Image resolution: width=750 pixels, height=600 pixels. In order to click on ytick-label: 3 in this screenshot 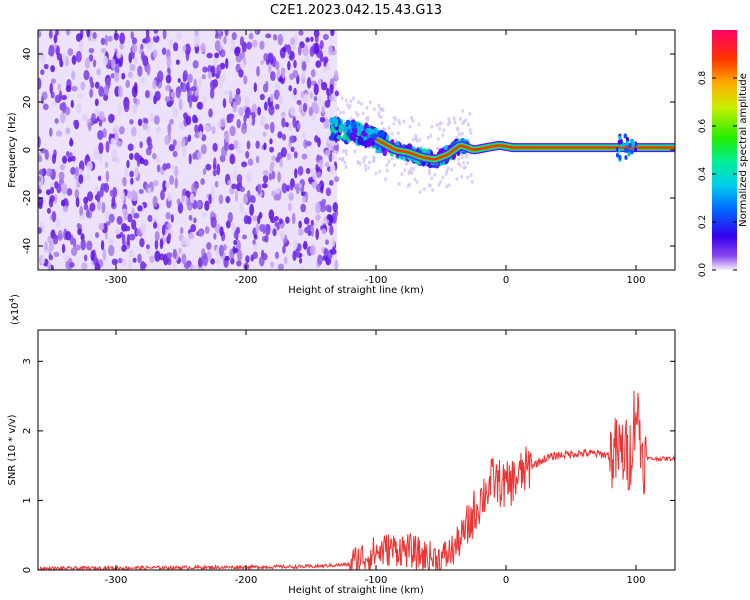, I will do `click(27, 361)`.